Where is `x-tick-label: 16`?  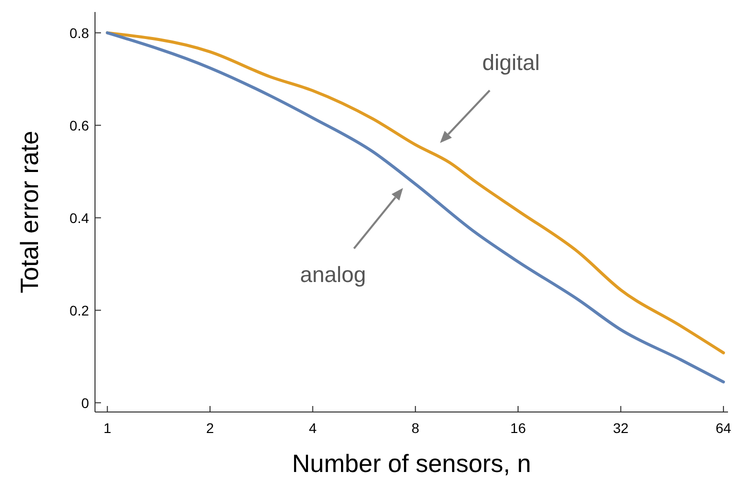
x-tick-label: 16 is located at coordinates (518, 428).